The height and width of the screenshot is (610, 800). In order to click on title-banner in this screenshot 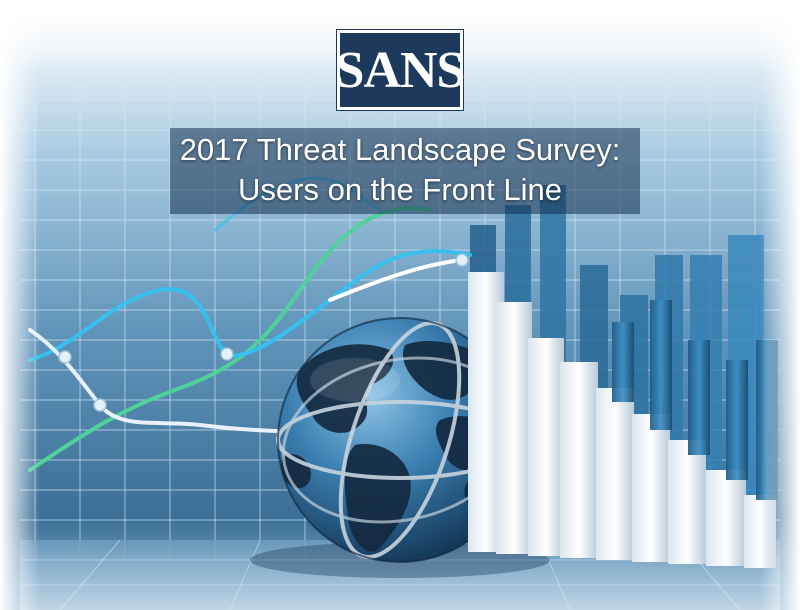, I will do `click(405, 171)`.